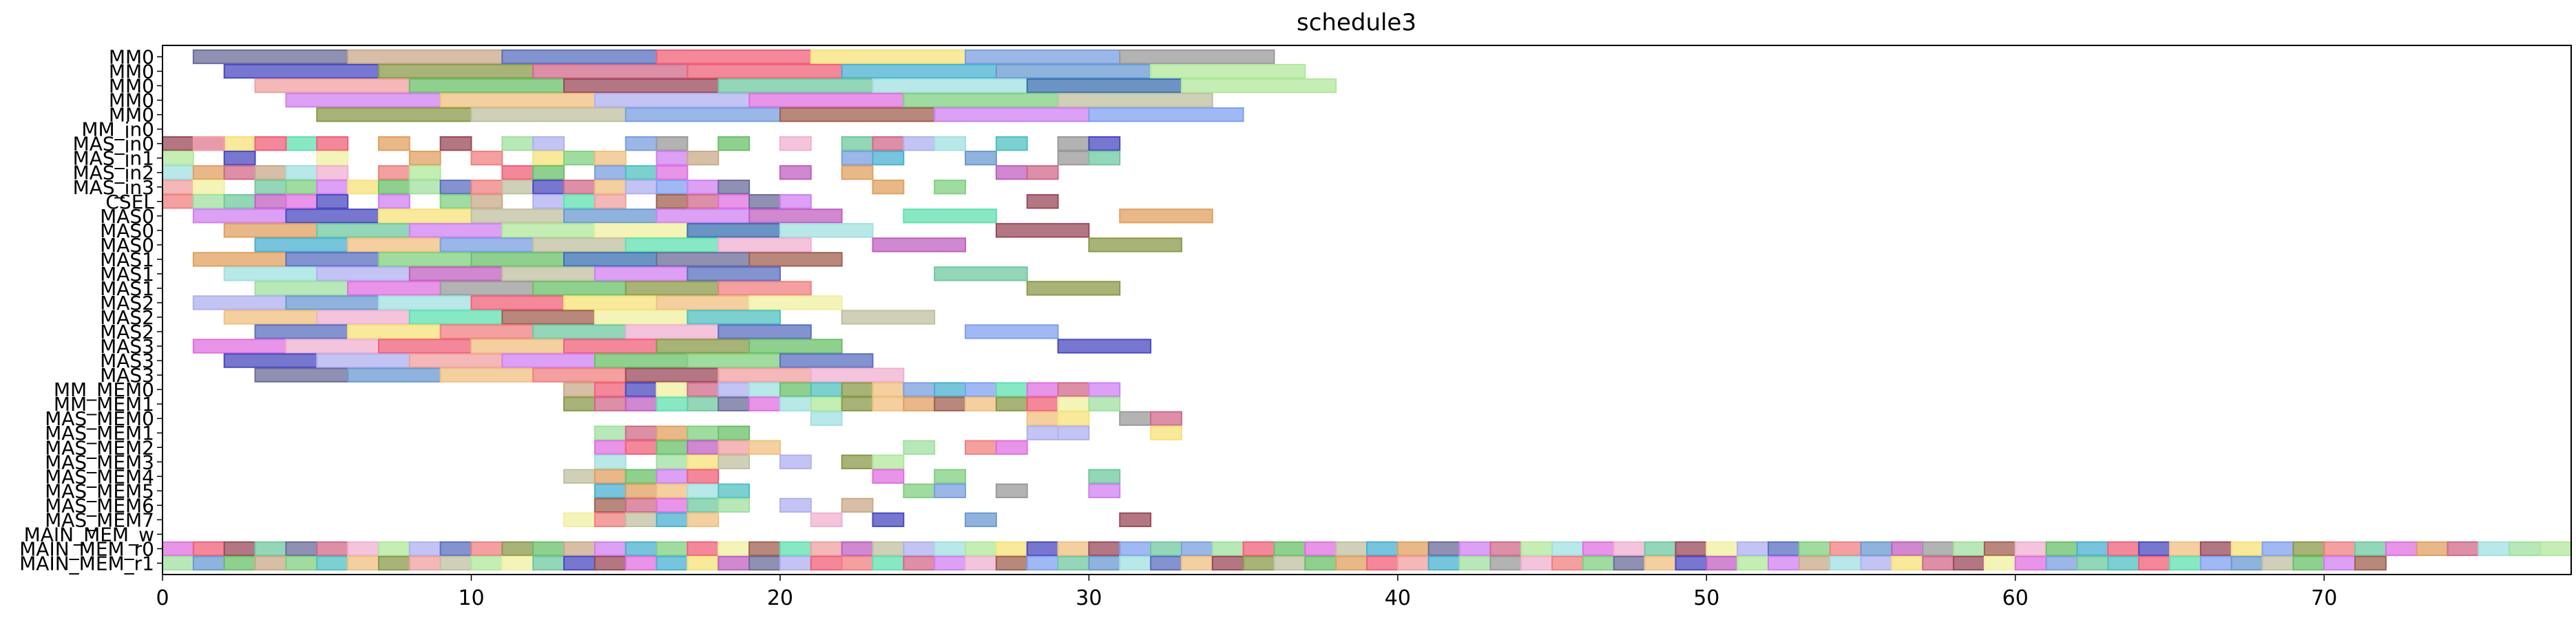 This screenshot has width=2576, height=622. Describe the element at coordinates (113, 187) in the screenshot. I see `y-tick-label: MAS_in3` at that location.